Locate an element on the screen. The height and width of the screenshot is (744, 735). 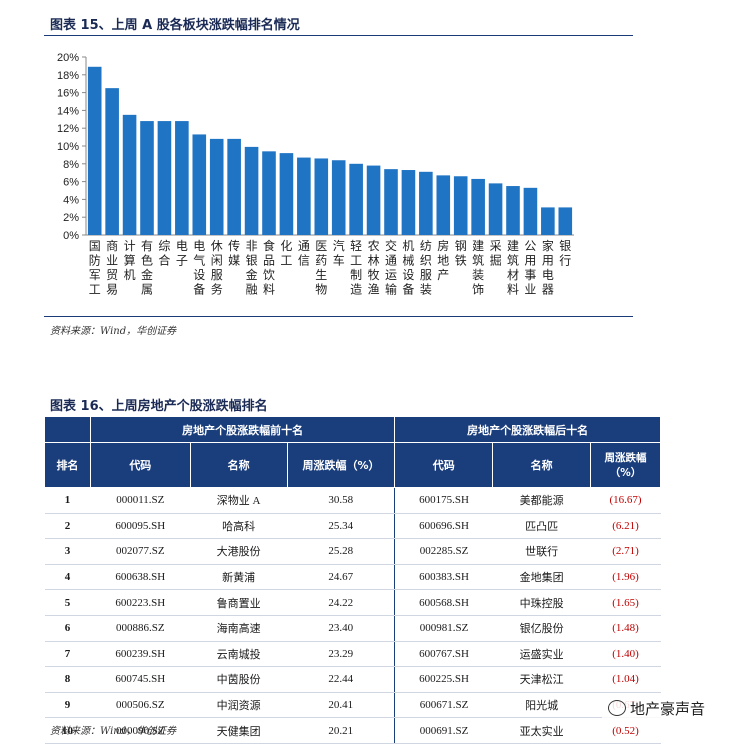
x-category-label: 电子 is located at coordinates (182, 253).